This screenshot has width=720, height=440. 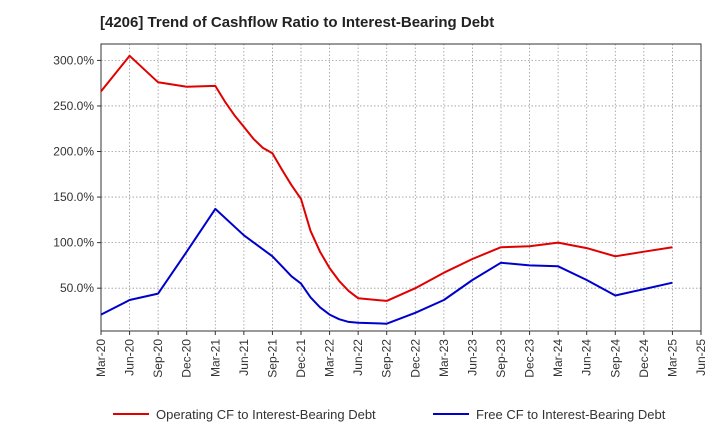 What do you see at coordinates (387, 358) in the screenshot?
I see `x-tick-label: Sep-22` at bounding box center [387, 358].